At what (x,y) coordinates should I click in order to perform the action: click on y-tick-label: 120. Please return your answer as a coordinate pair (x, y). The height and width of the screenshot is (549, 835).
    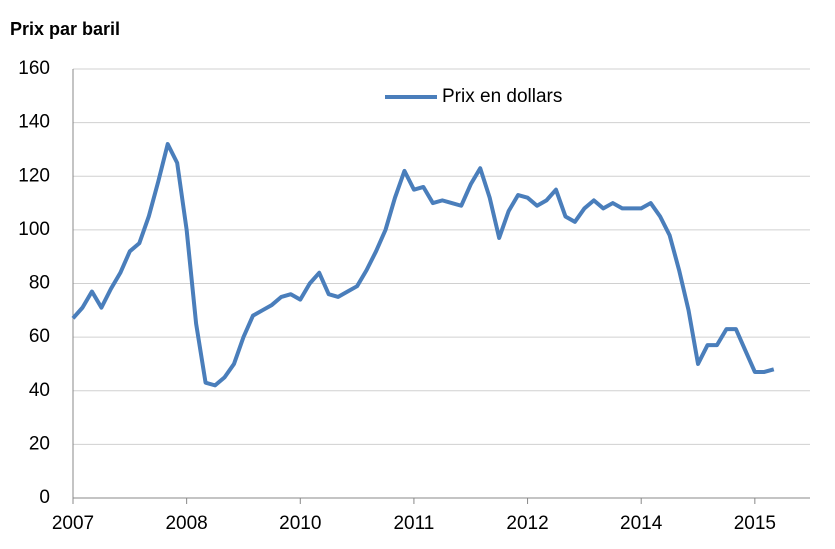
    Looking at the image, I should click on (34, 175).